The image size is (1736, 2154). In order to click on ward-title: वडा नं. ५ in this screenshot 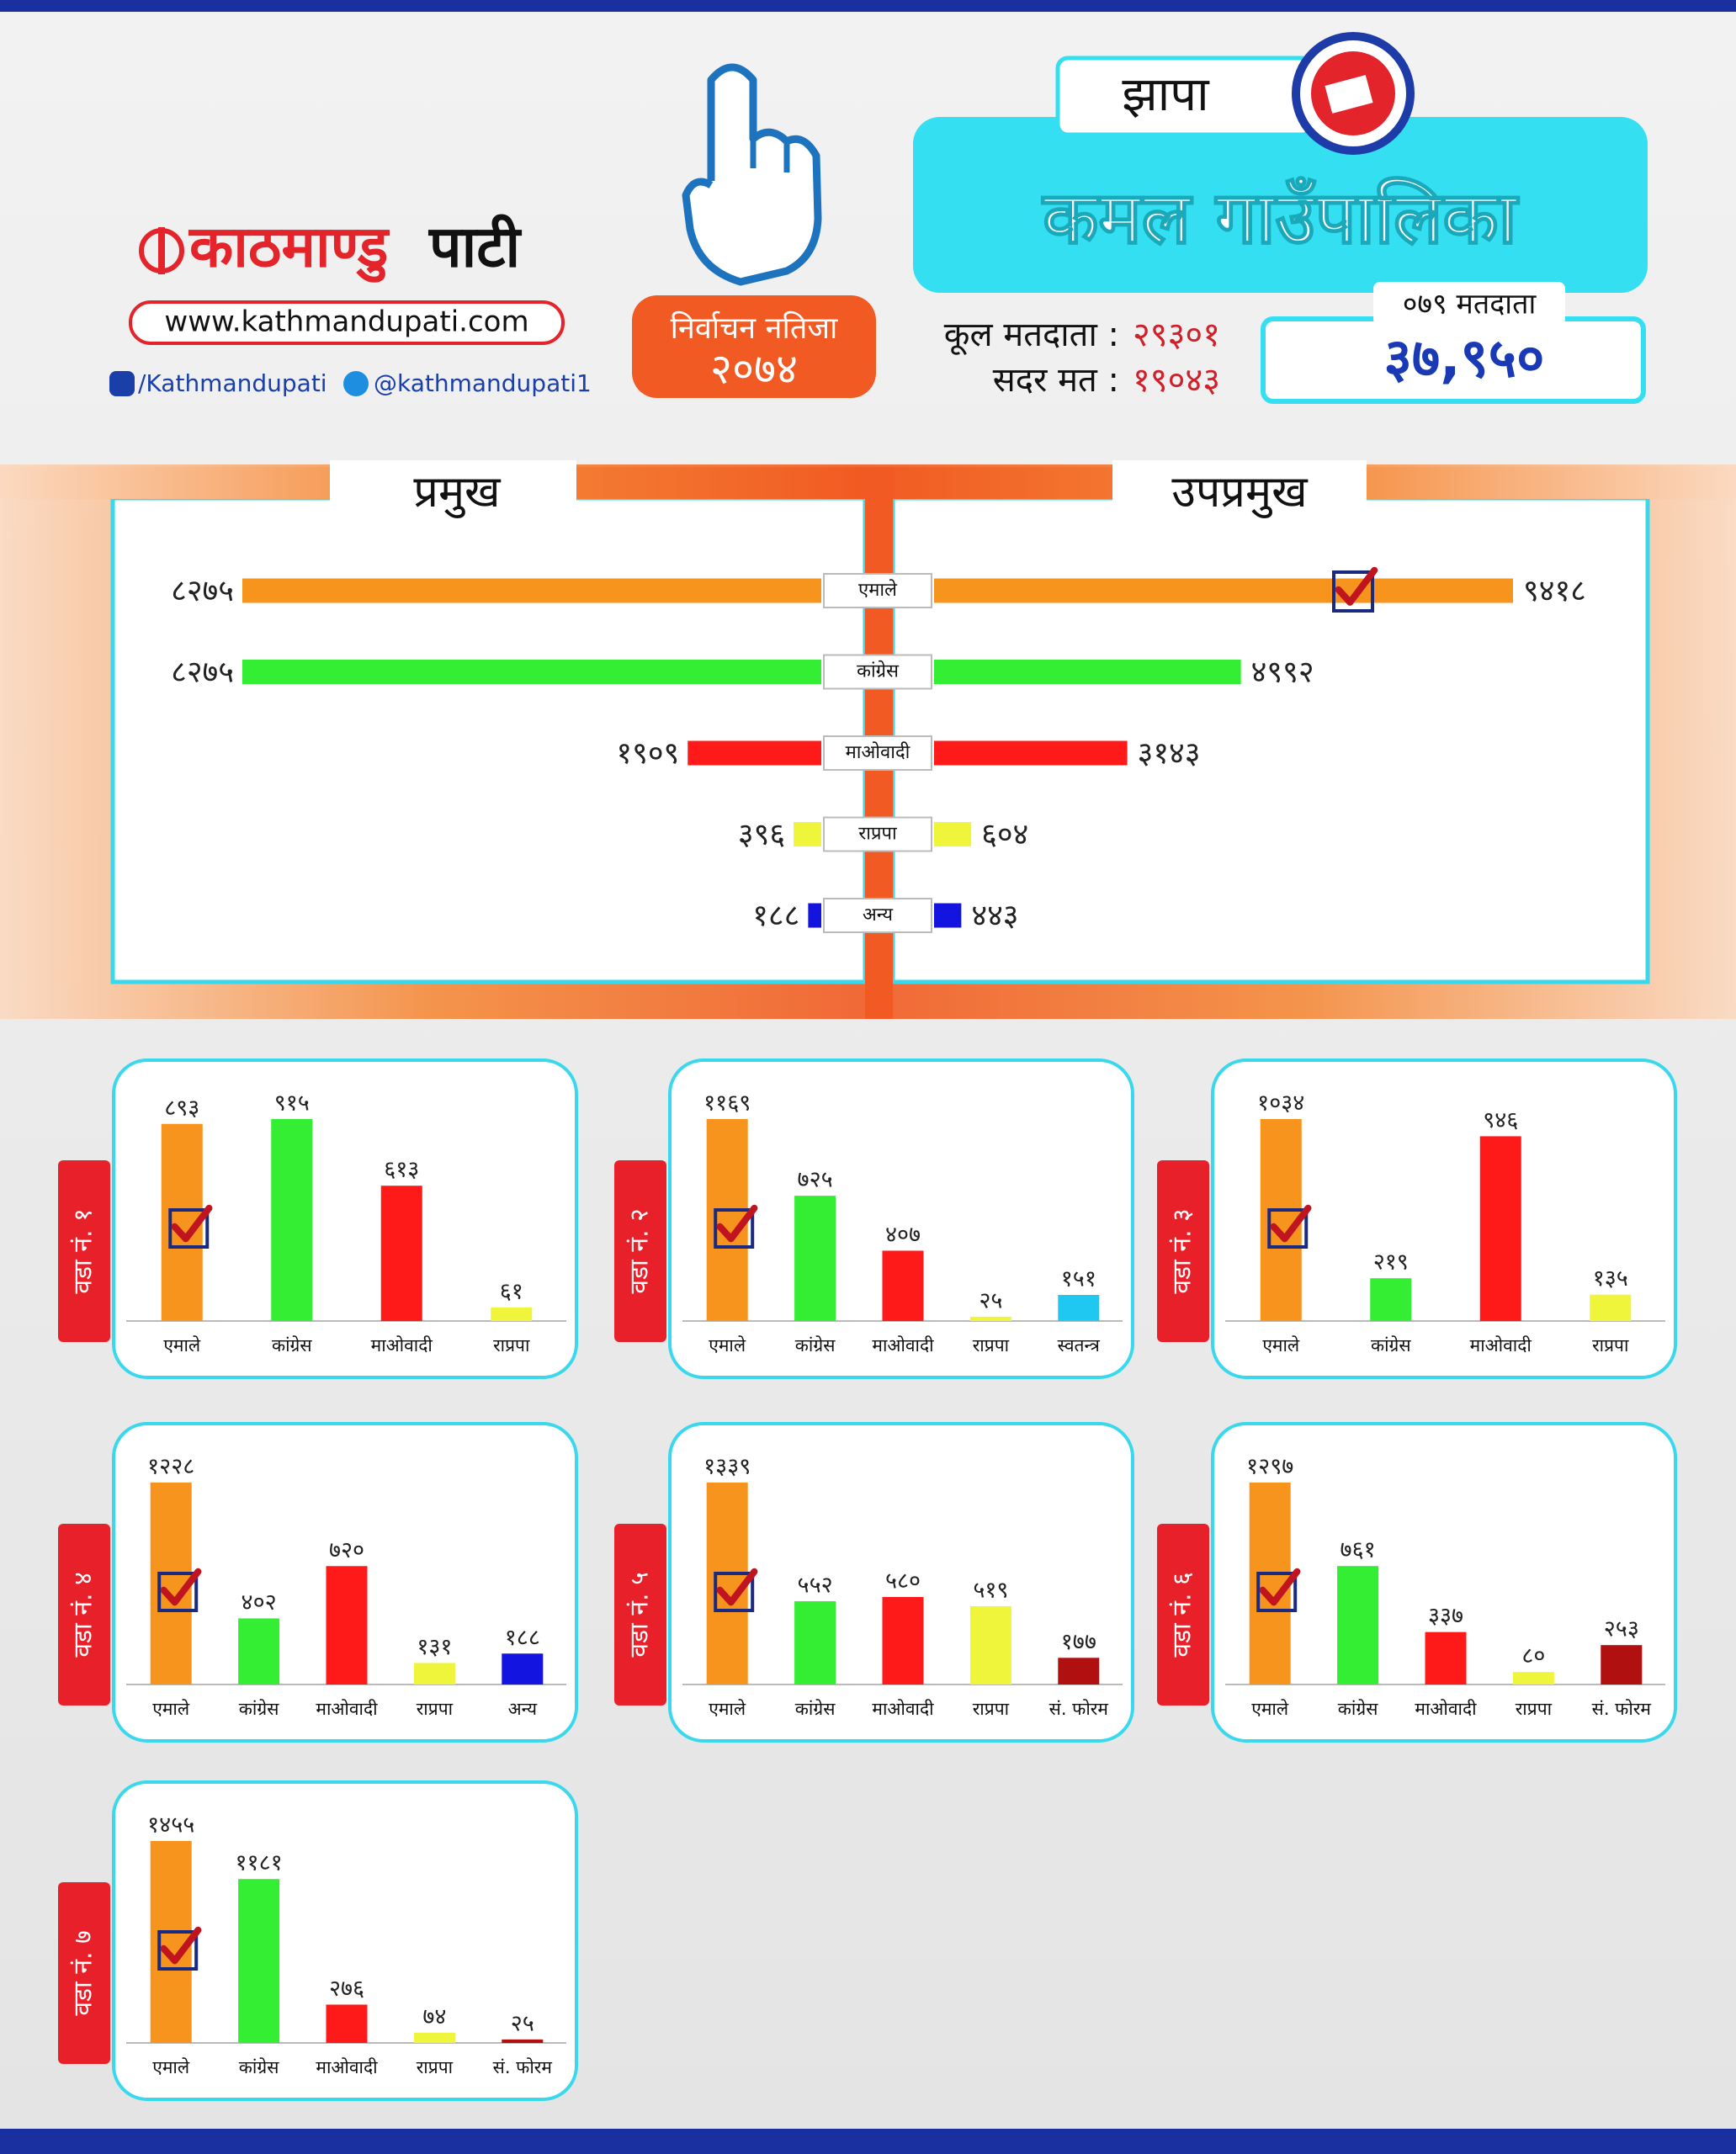, I will do `click(640, 1614)`.